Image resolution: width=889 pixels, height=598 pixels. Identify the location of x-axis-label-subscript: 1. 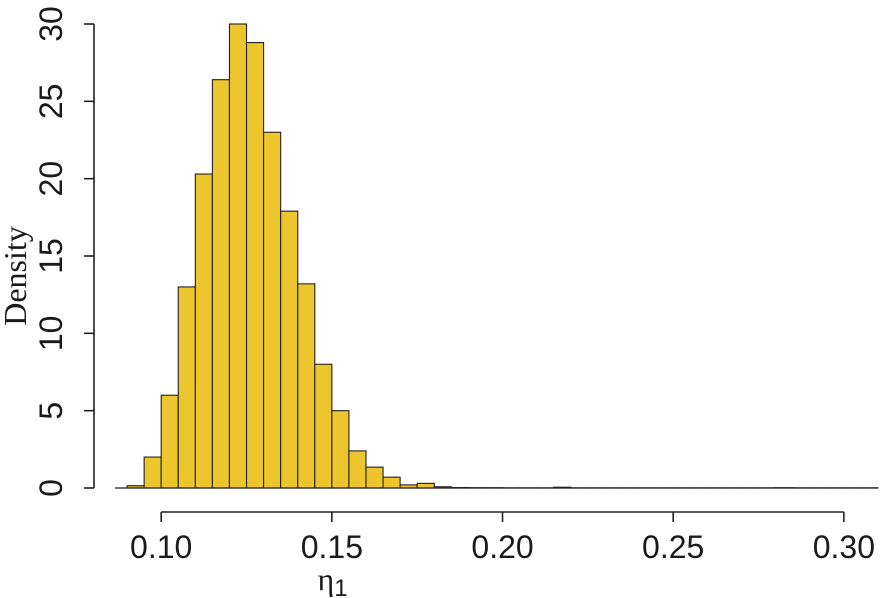
(340, 586).